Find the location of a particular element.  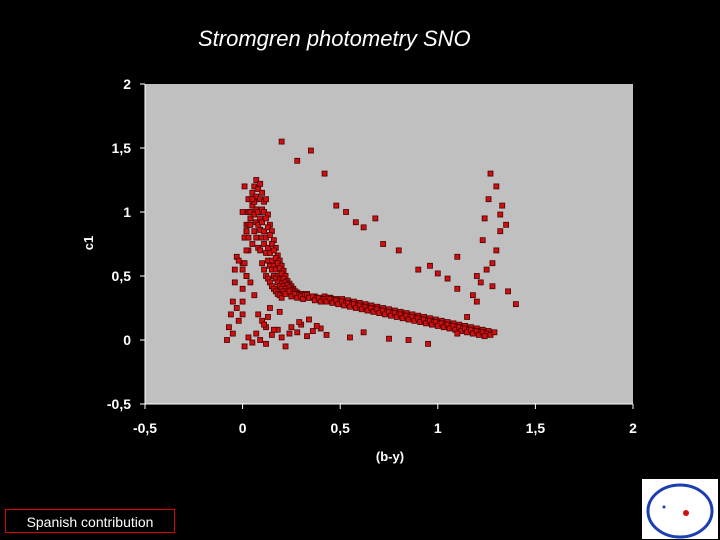

chart-title-text: Stromgren photometry SNO is located at coordinates (334, 38).